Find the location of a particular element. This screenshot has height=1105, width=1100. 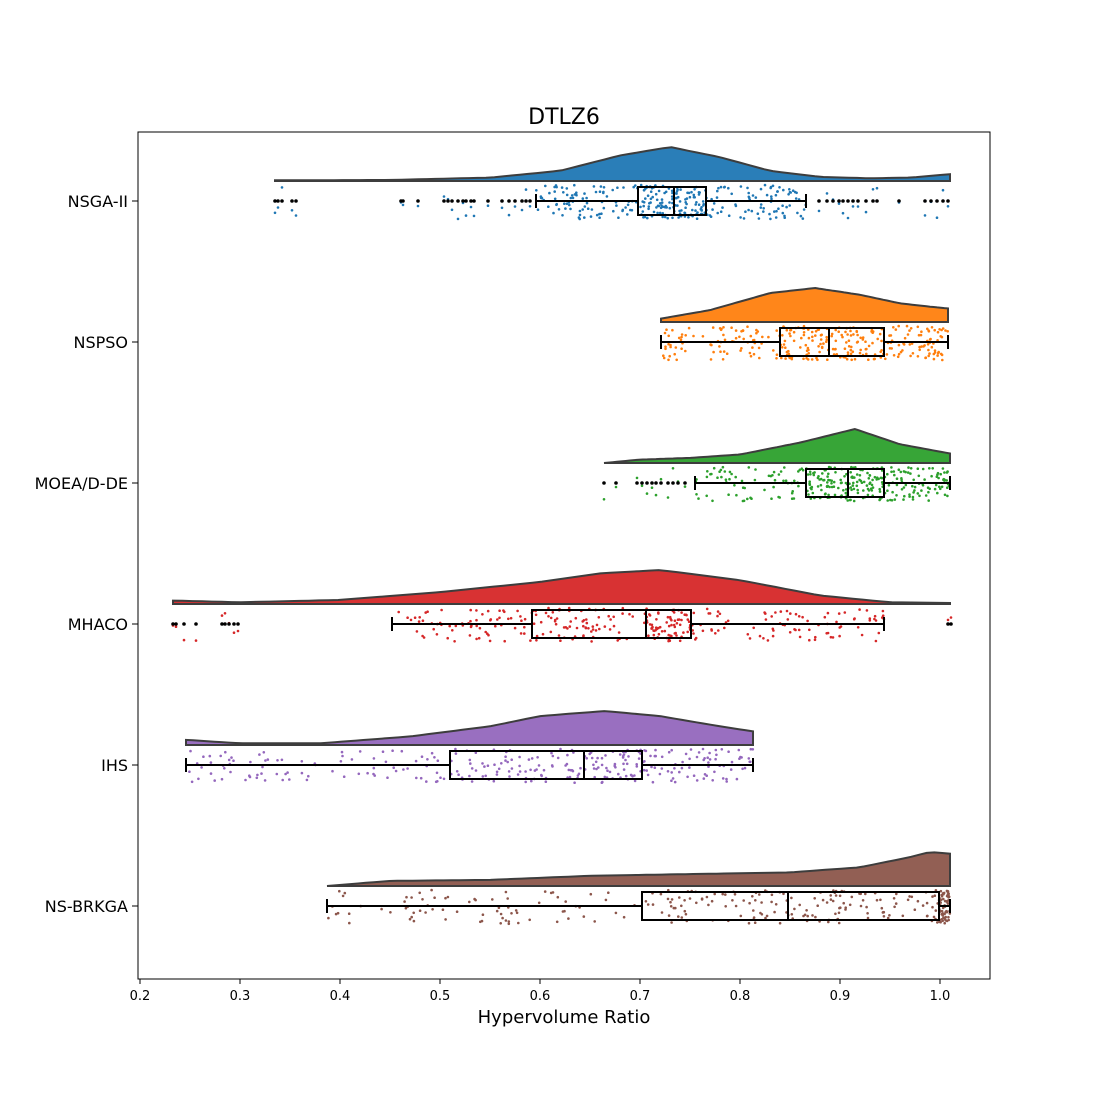

box-ns-brkga is located at coordinates (790, 906).